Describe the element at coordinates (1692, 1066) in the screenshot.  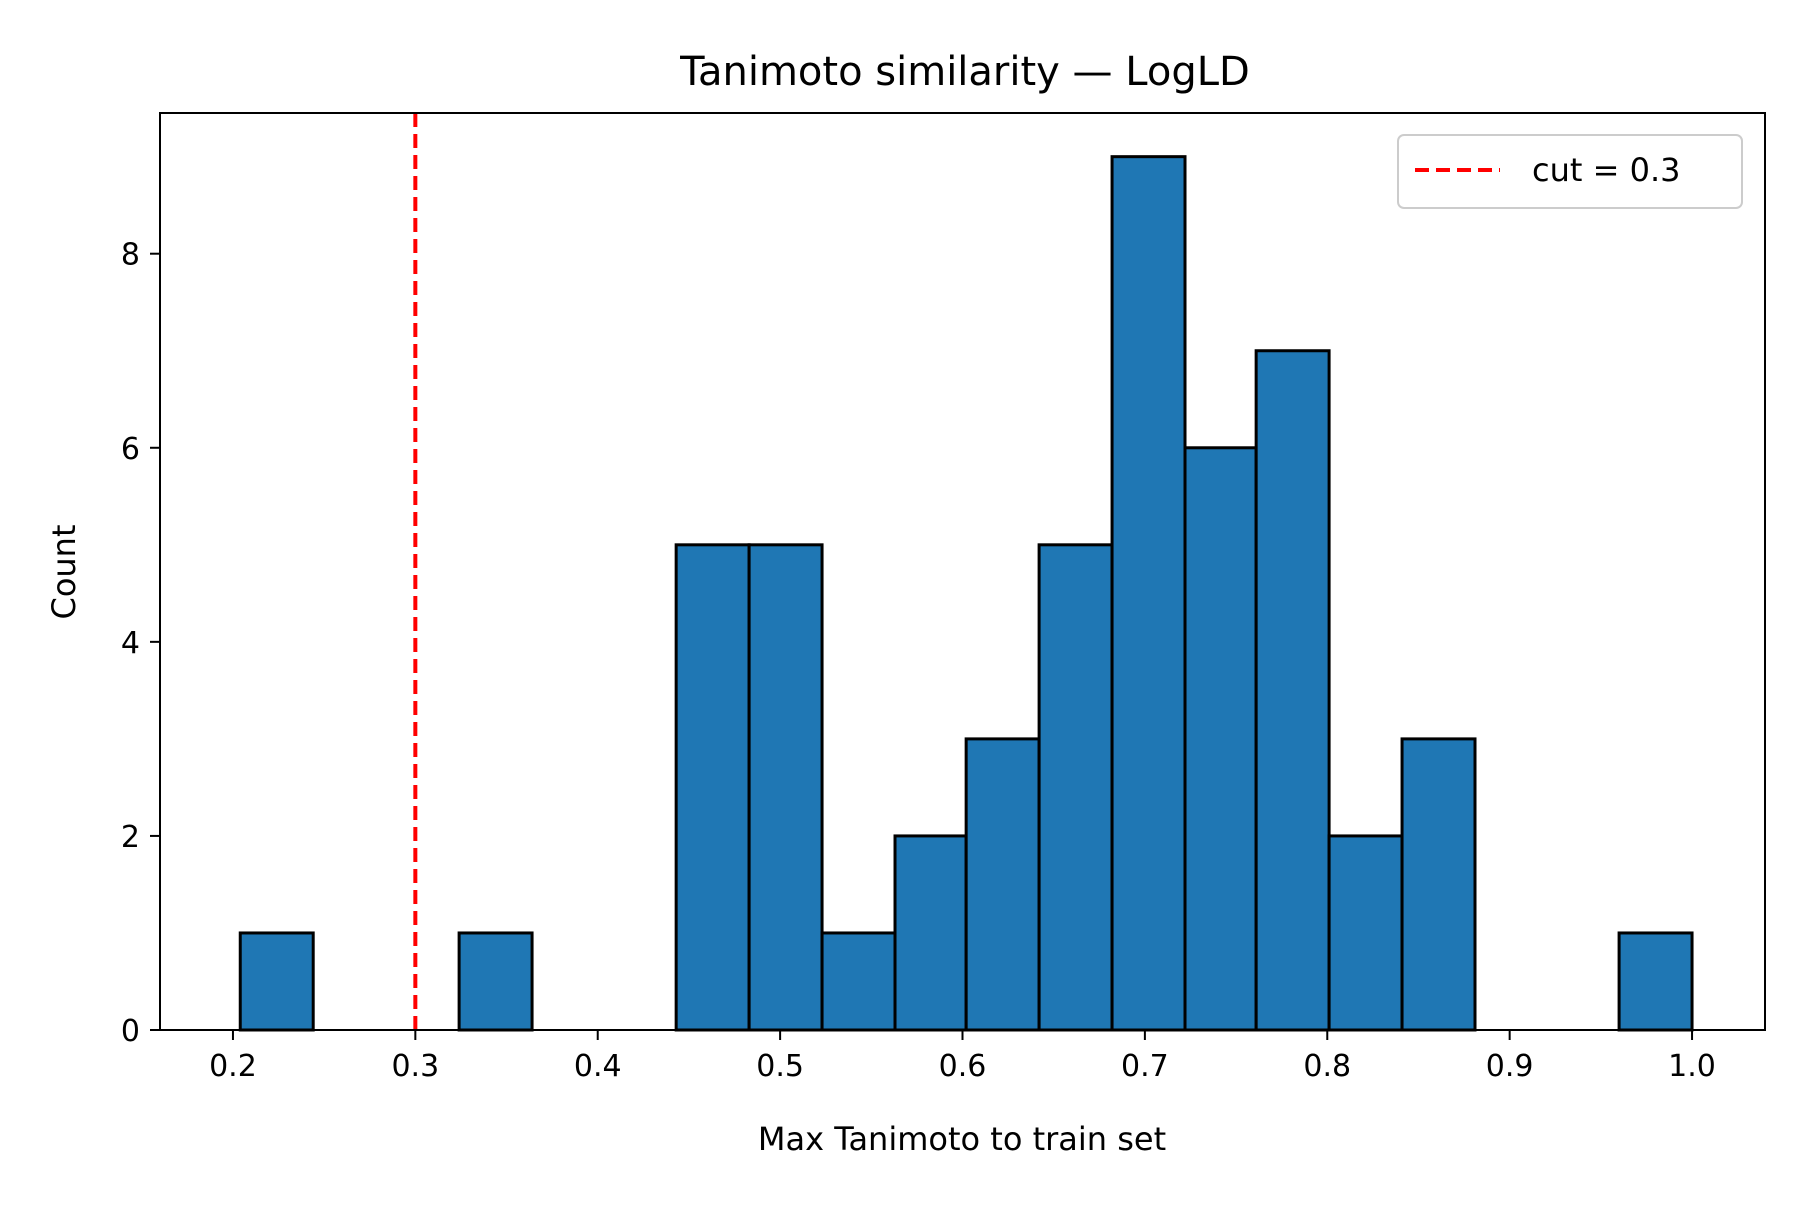
I see `x-tick-label: 1.0` at that location.